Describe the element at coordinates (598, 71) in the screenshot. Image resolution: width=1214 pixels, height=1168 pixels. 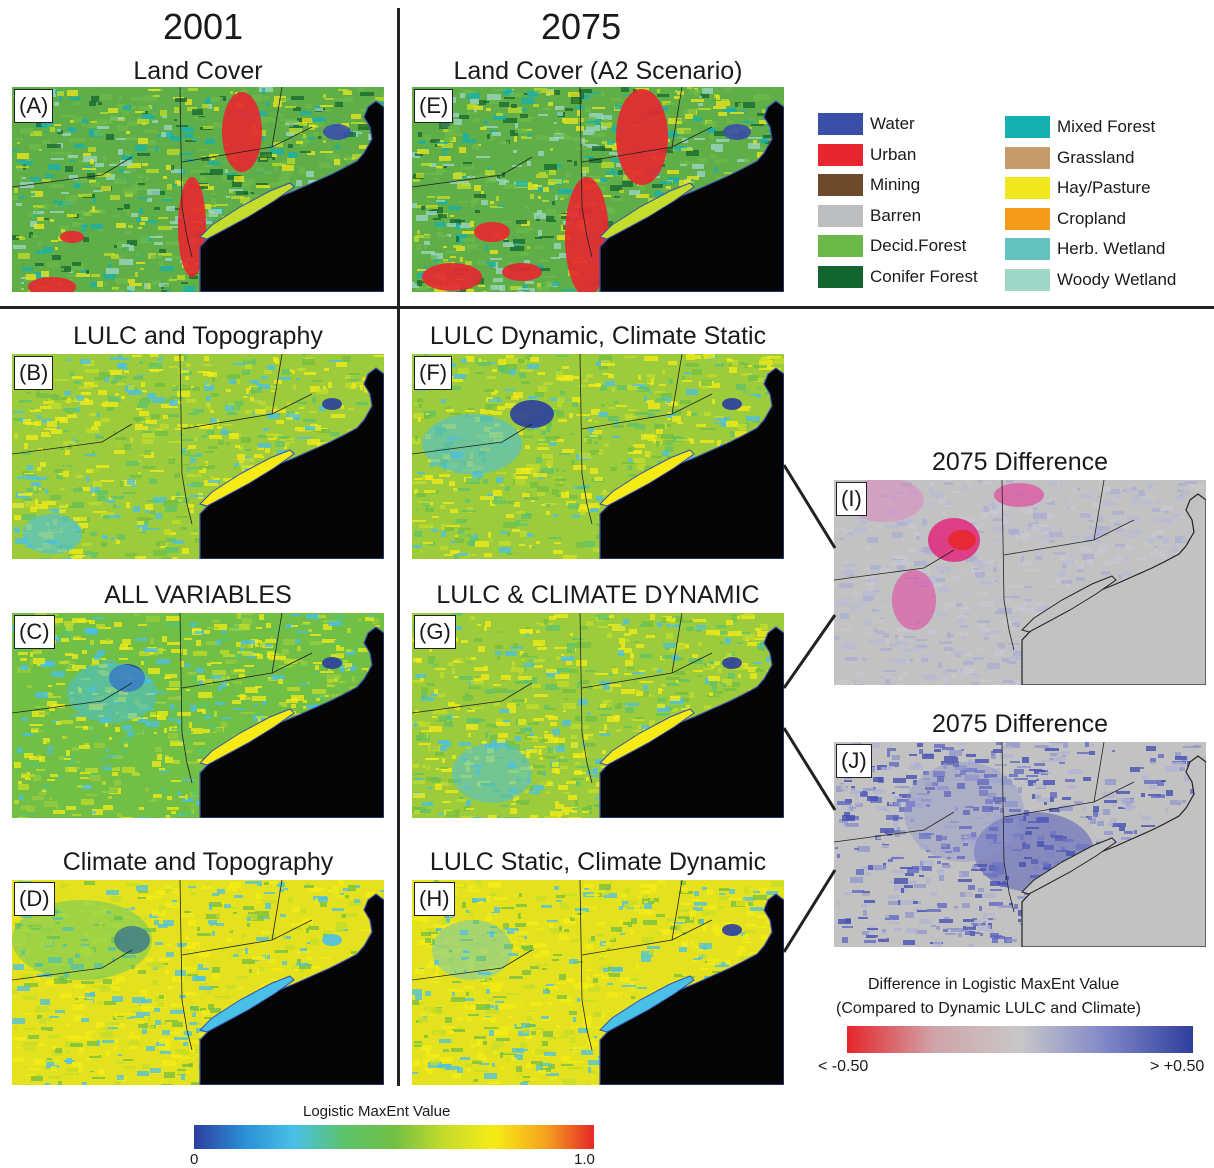
I see `panel-e-title: Land Cover (A2 Scenario)` at that location.